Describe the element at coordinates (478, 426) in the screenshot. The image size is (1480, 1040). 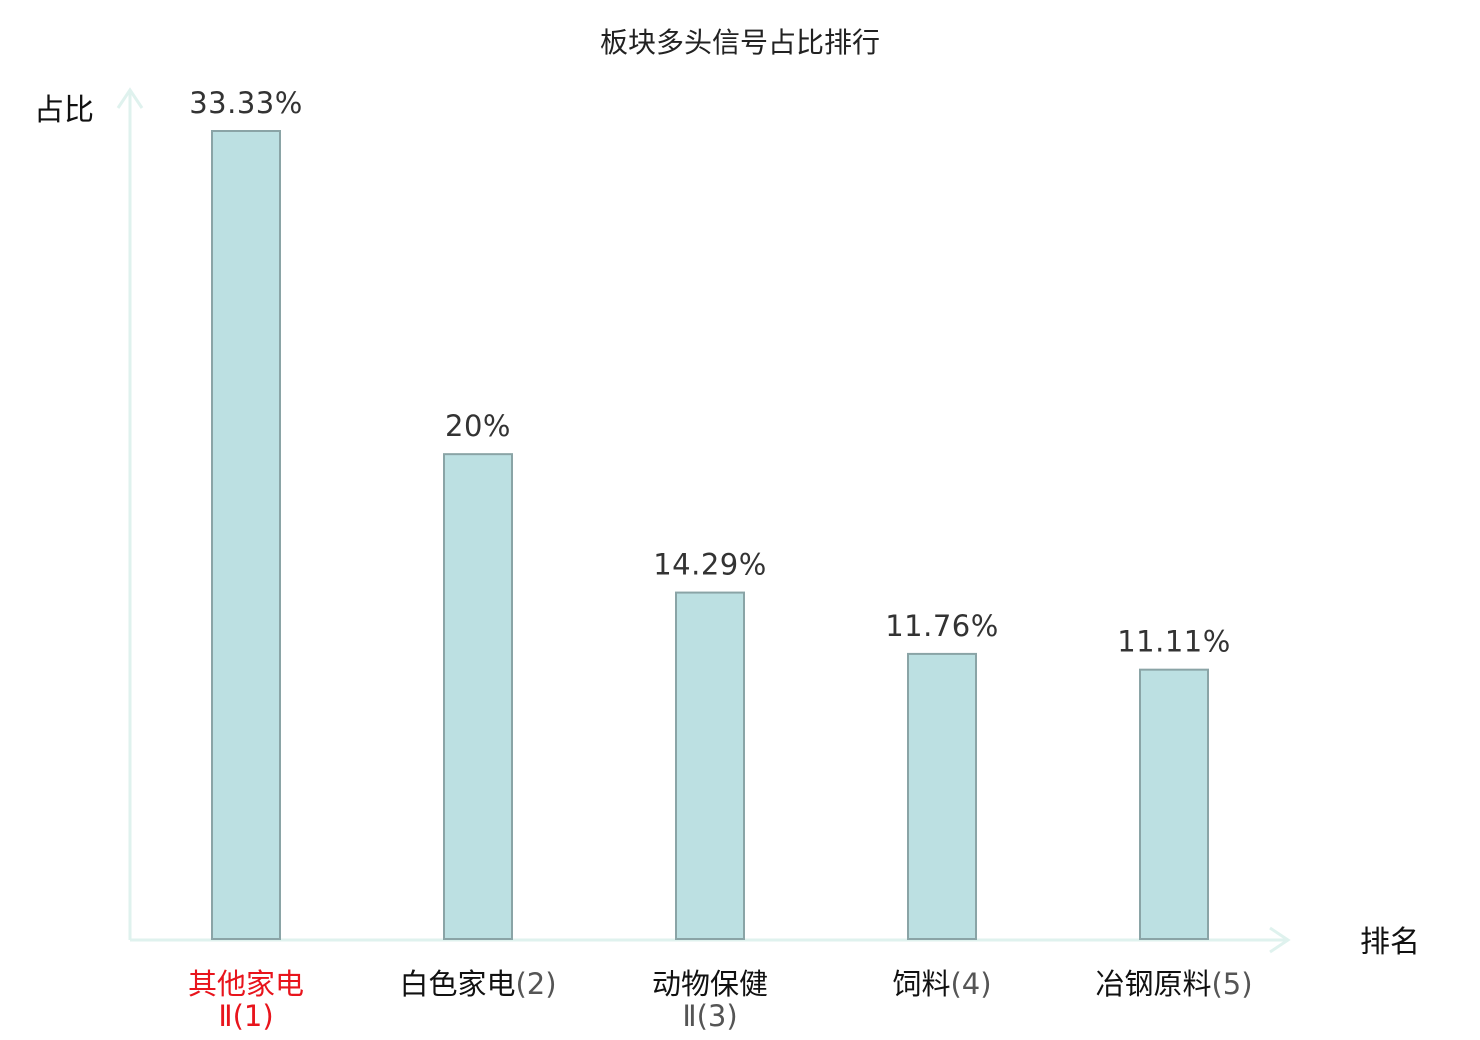
I see `value-label-2: 20%` at that location.